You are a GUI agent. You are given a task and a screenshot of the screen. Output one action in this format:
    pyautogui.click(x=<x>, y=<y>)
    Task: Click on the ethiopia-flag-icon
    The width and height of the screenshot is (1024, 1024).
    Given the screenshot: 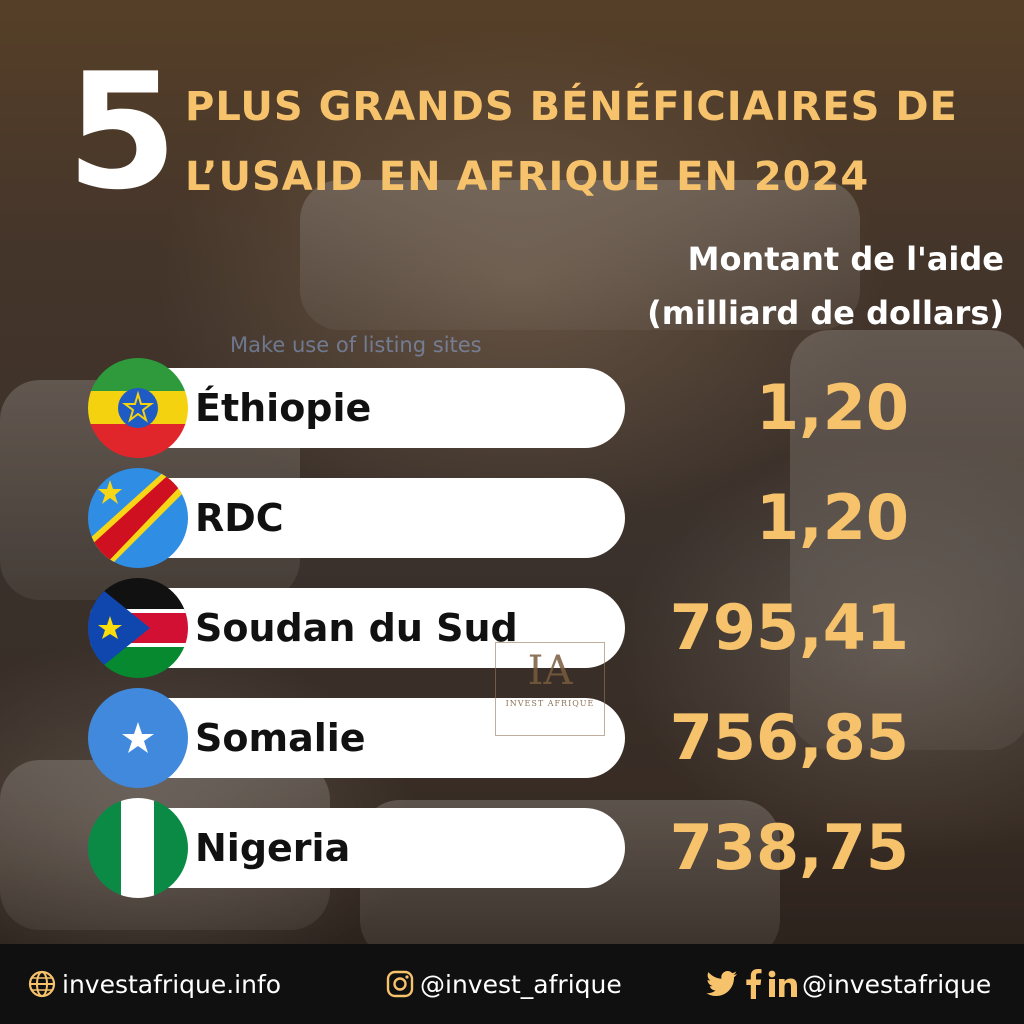 What is the action you would take?
    pyautogui.click(x=138, y=408)
    